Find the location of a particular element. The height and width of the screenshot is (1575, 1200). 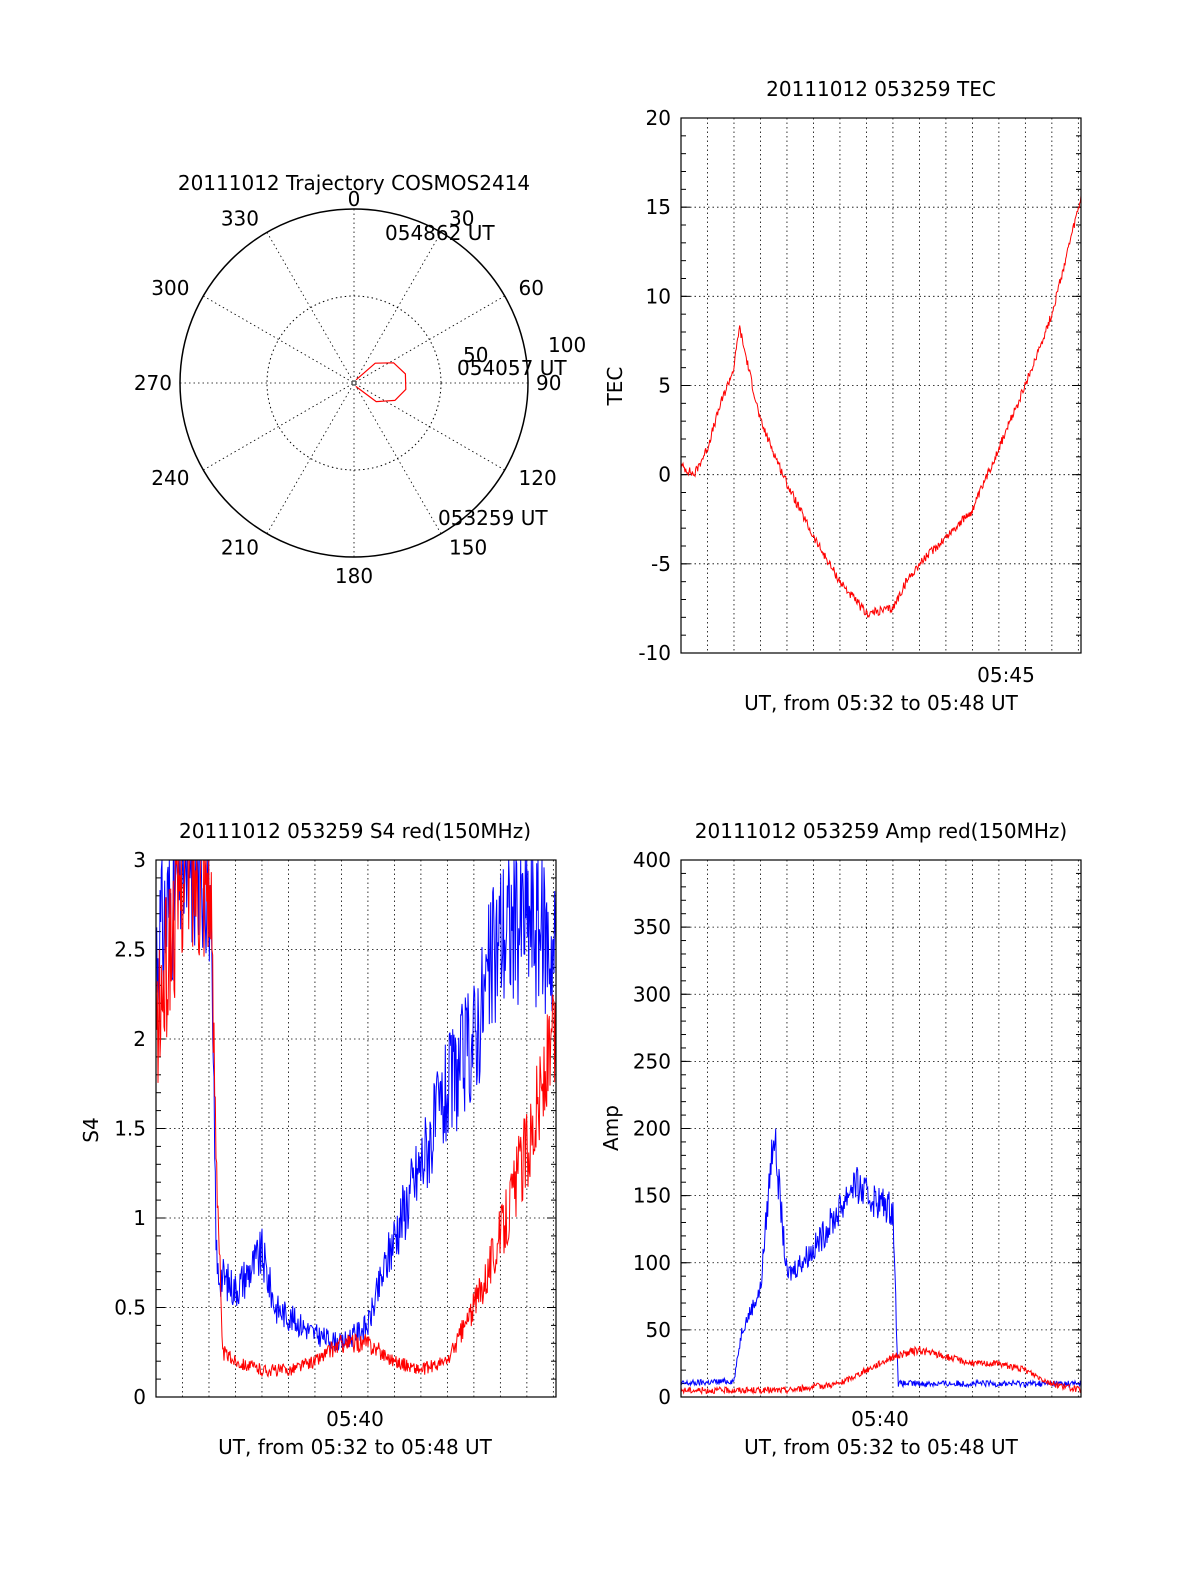

tec-series is located at coordinates (881, 406).